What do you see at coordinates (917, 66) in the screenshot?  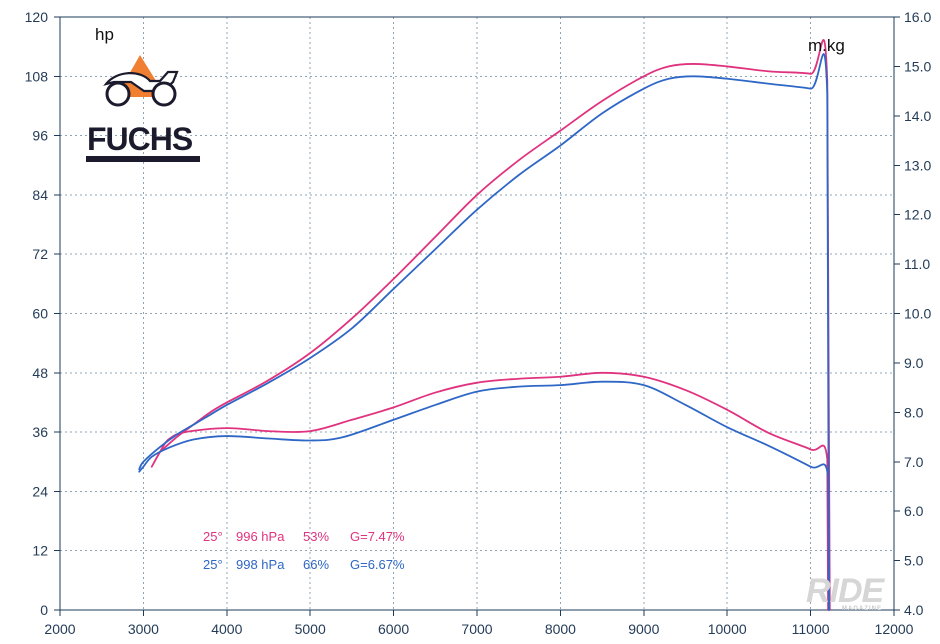 I see `y2-axis-tick-label: 15.0` at bounding box center [917, 66].